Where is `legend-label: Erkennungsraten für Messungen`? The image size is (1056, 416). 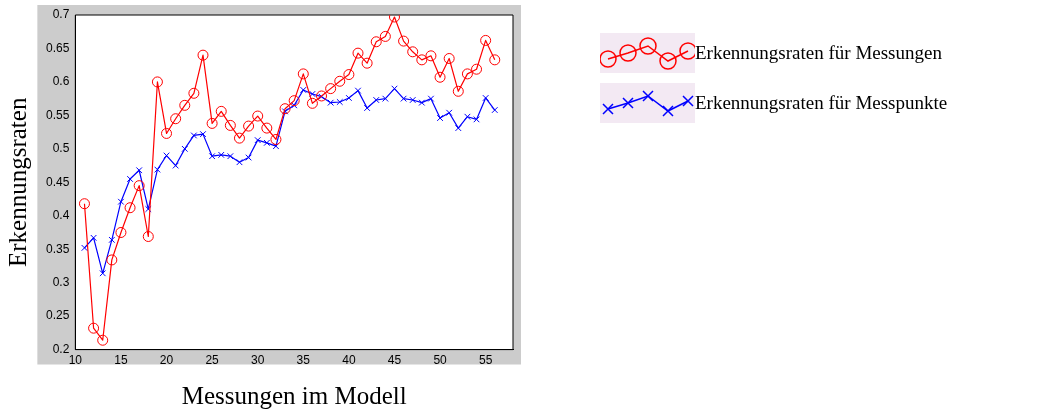
legend-label: Erkennungsraten für Messungen is located at coordinates (818, 53).